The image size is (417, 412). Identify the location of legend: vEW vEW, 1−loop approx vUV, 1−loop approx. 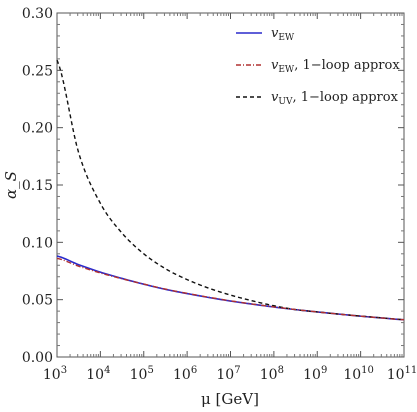
(318, 66).